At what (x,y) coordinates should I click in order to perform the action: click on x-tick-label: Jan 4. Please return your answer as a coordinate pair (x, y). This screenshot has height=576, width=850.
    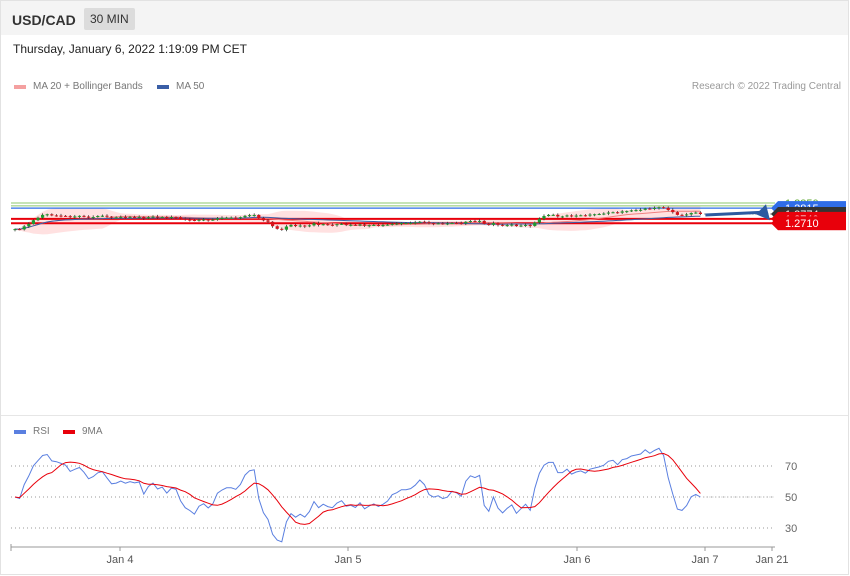
    Looking at the image, I should click on (120, 560).